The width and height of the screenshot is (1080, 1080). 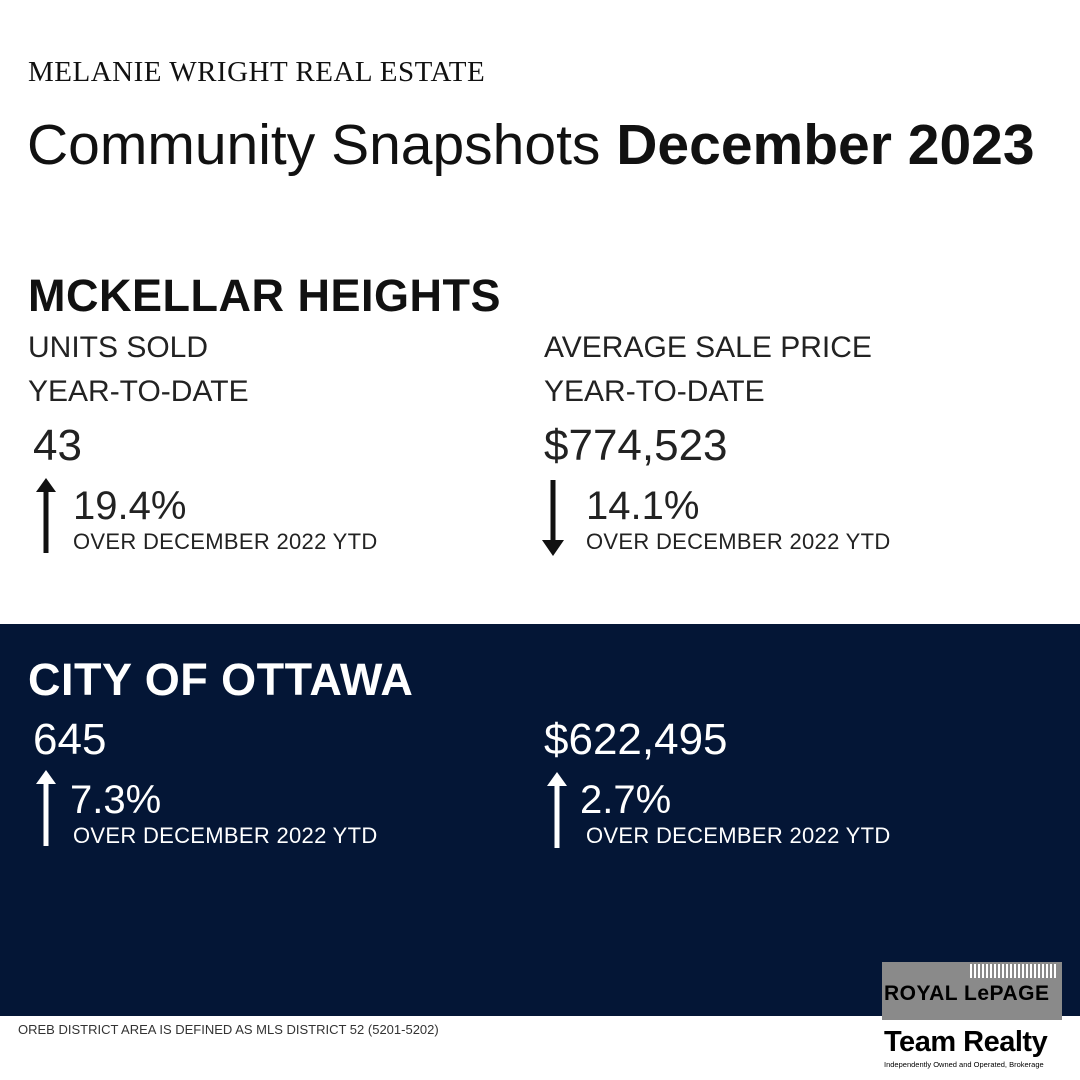 What do you see at coordinates (138, 391) in the screenshot?
I see `units-period-label: YEAR-TO-DATE` at bounding box center [138, 391].